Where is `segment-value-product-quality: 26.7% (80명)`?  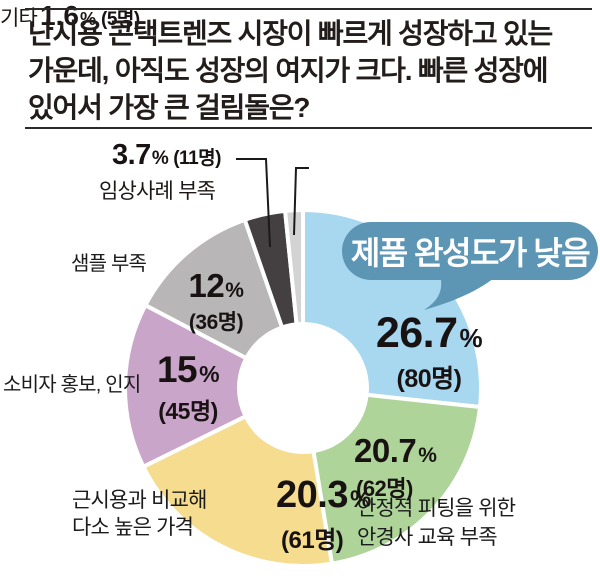
segment-value-product-quality: 26.7% (80명) is located at coordinates (429, 352).